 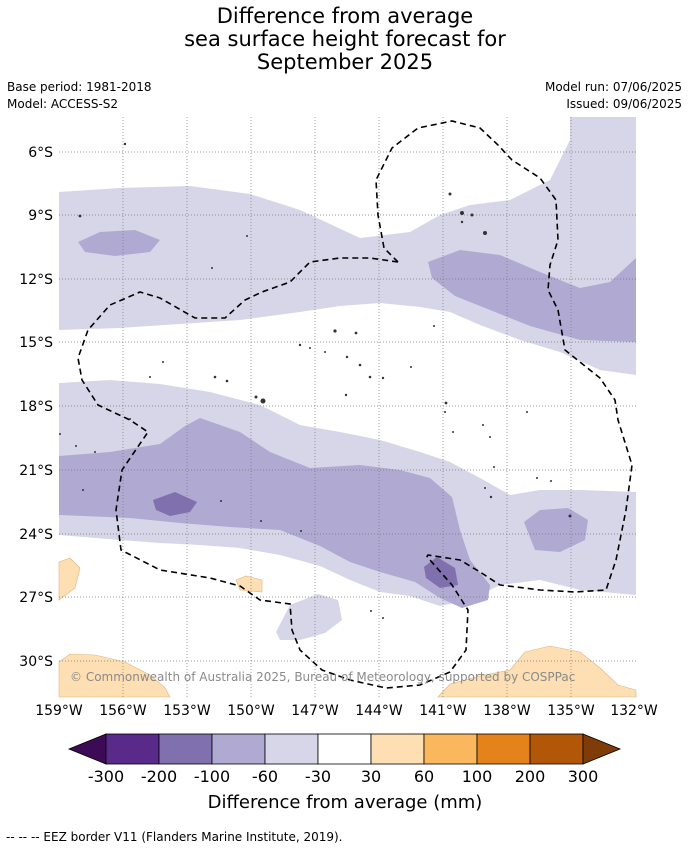 What do you see at coordinates (36, 343) in the screenshot?
I see `lat-label: 15°S` at bounding box center [36, 343].